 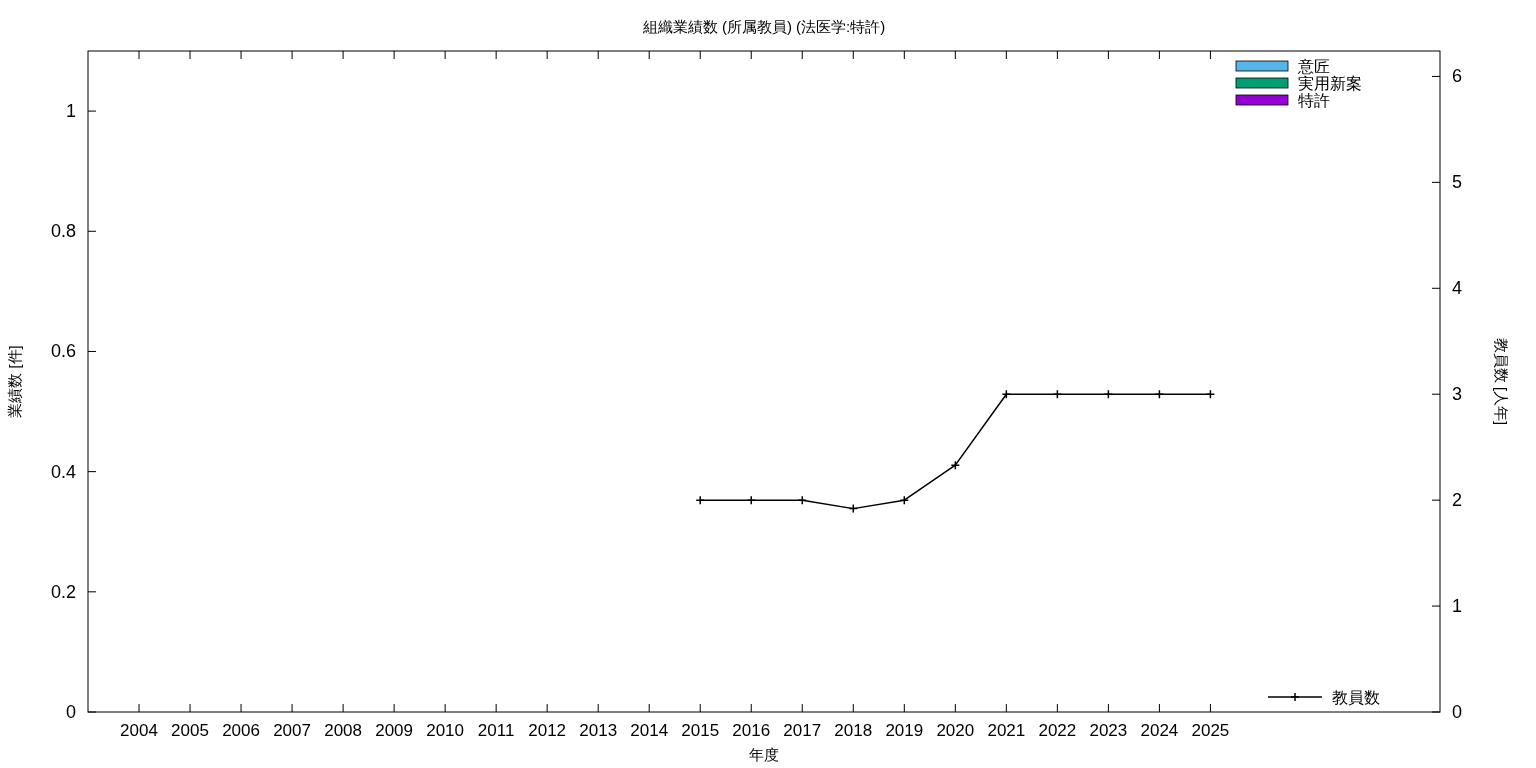 What do you see at coordinates (547, 730) in the screenshot?
I see `x-tick-label: 2012` at bounding box center [547, 730].